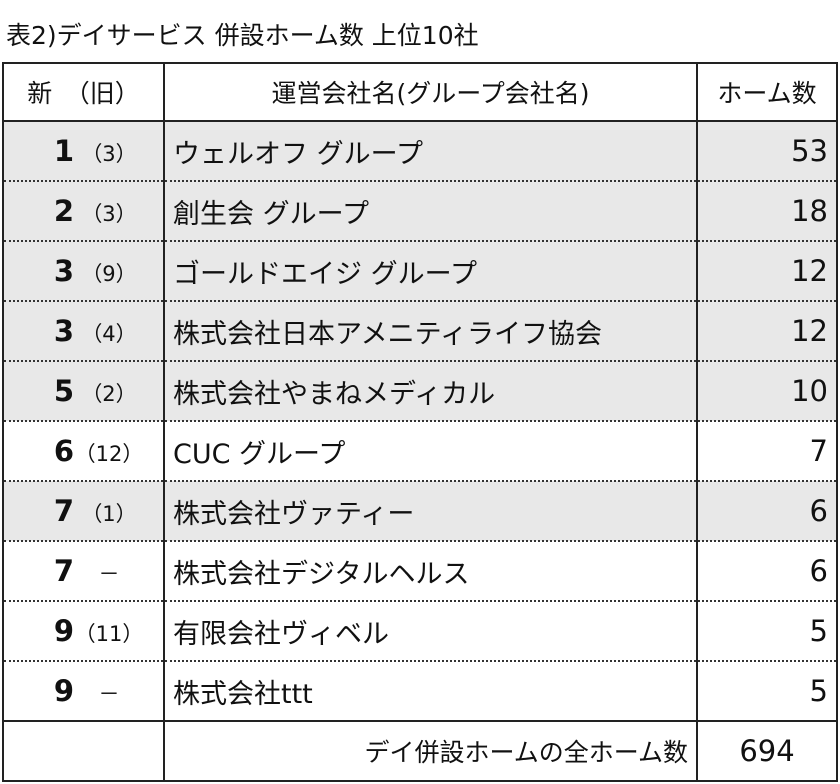  Describe the element at coordinates (767, 451) in the screenshot. I see `home-count: 7` at that location.